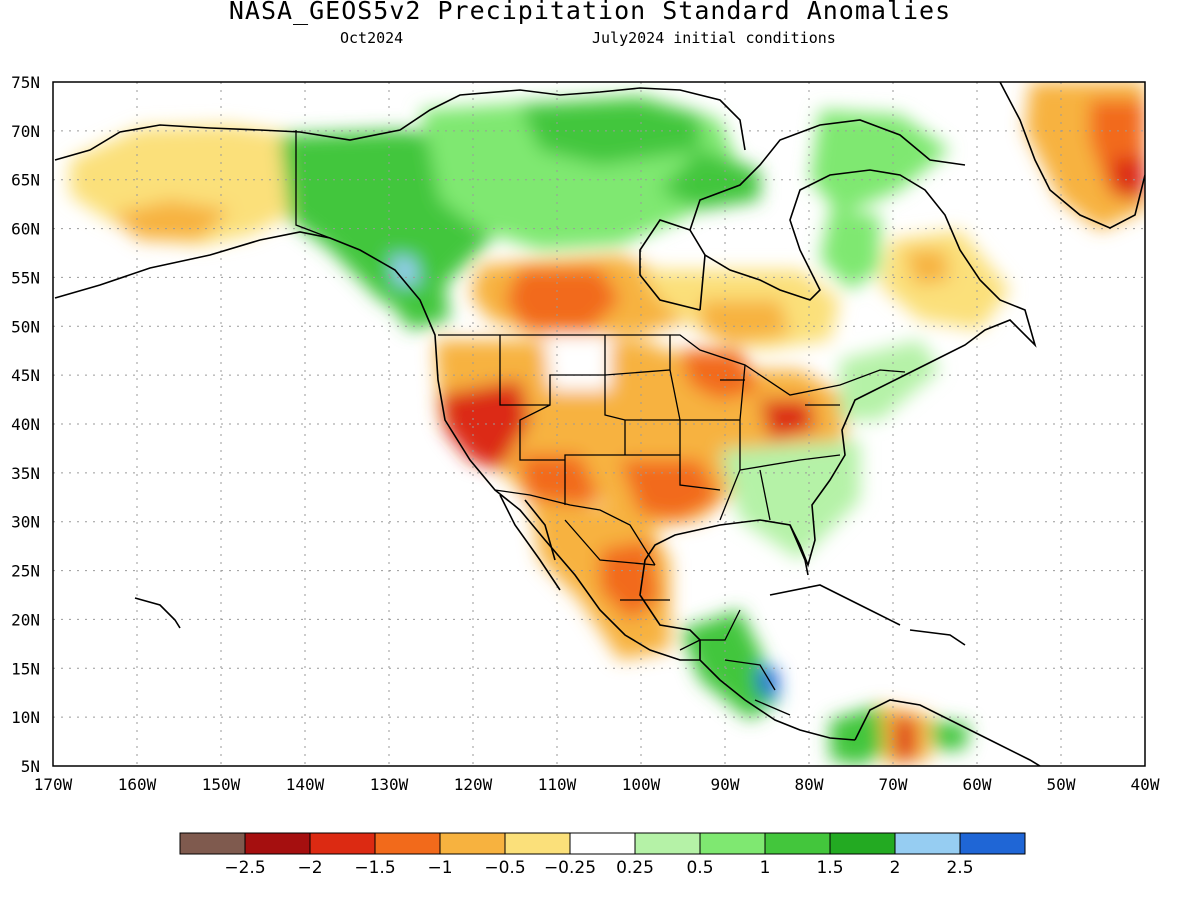 This screenshot has width=1200, height=900. What do you see at coordinates (835, 605) in the screenshot?
I see `coast-cuba` at bounding box center [835, 605].